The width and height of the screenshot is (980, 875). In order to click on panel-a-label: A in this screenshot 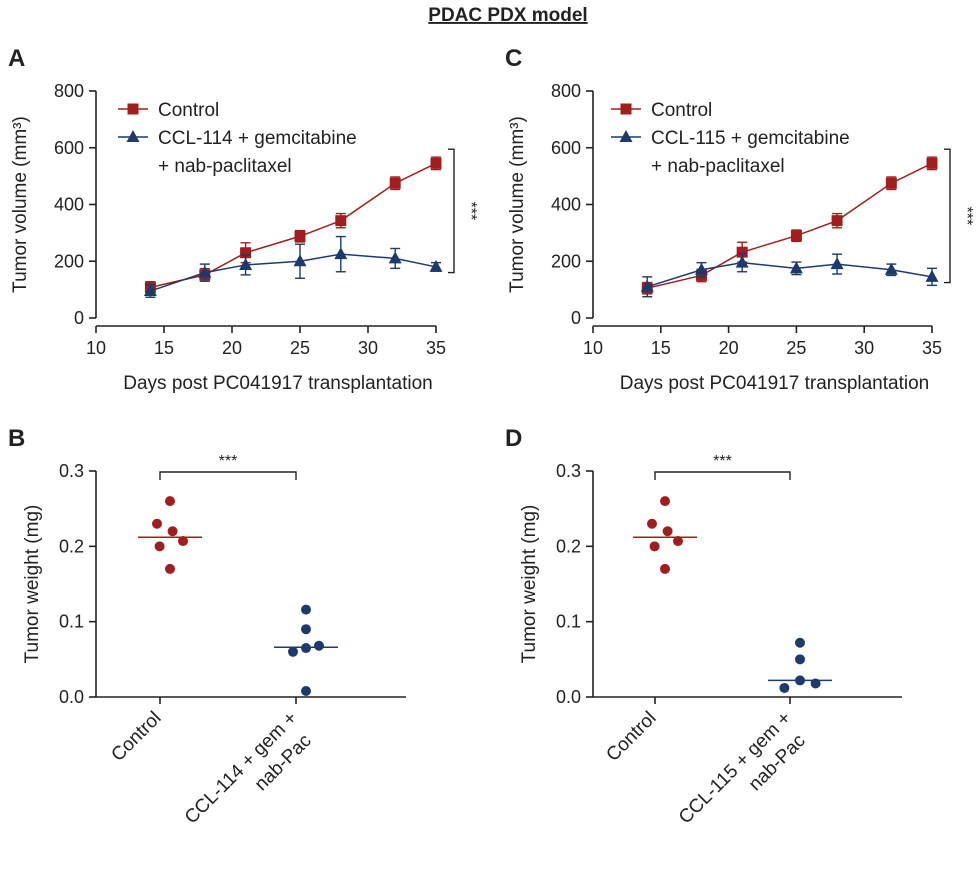, I will do `click(16, 58)`.